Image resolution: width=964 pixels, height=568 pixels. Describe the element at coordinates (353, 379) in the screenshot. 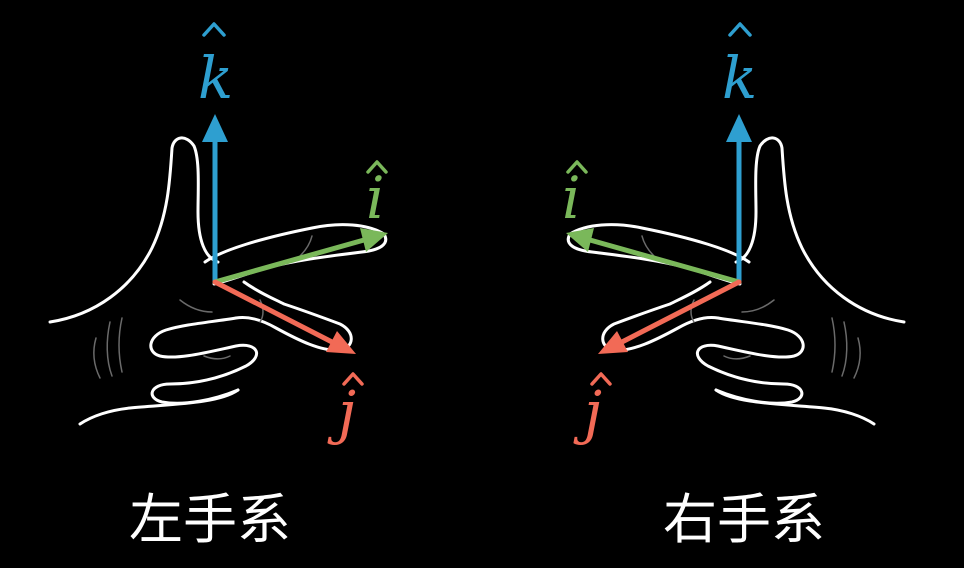

I see `left-j-hat` at that location.